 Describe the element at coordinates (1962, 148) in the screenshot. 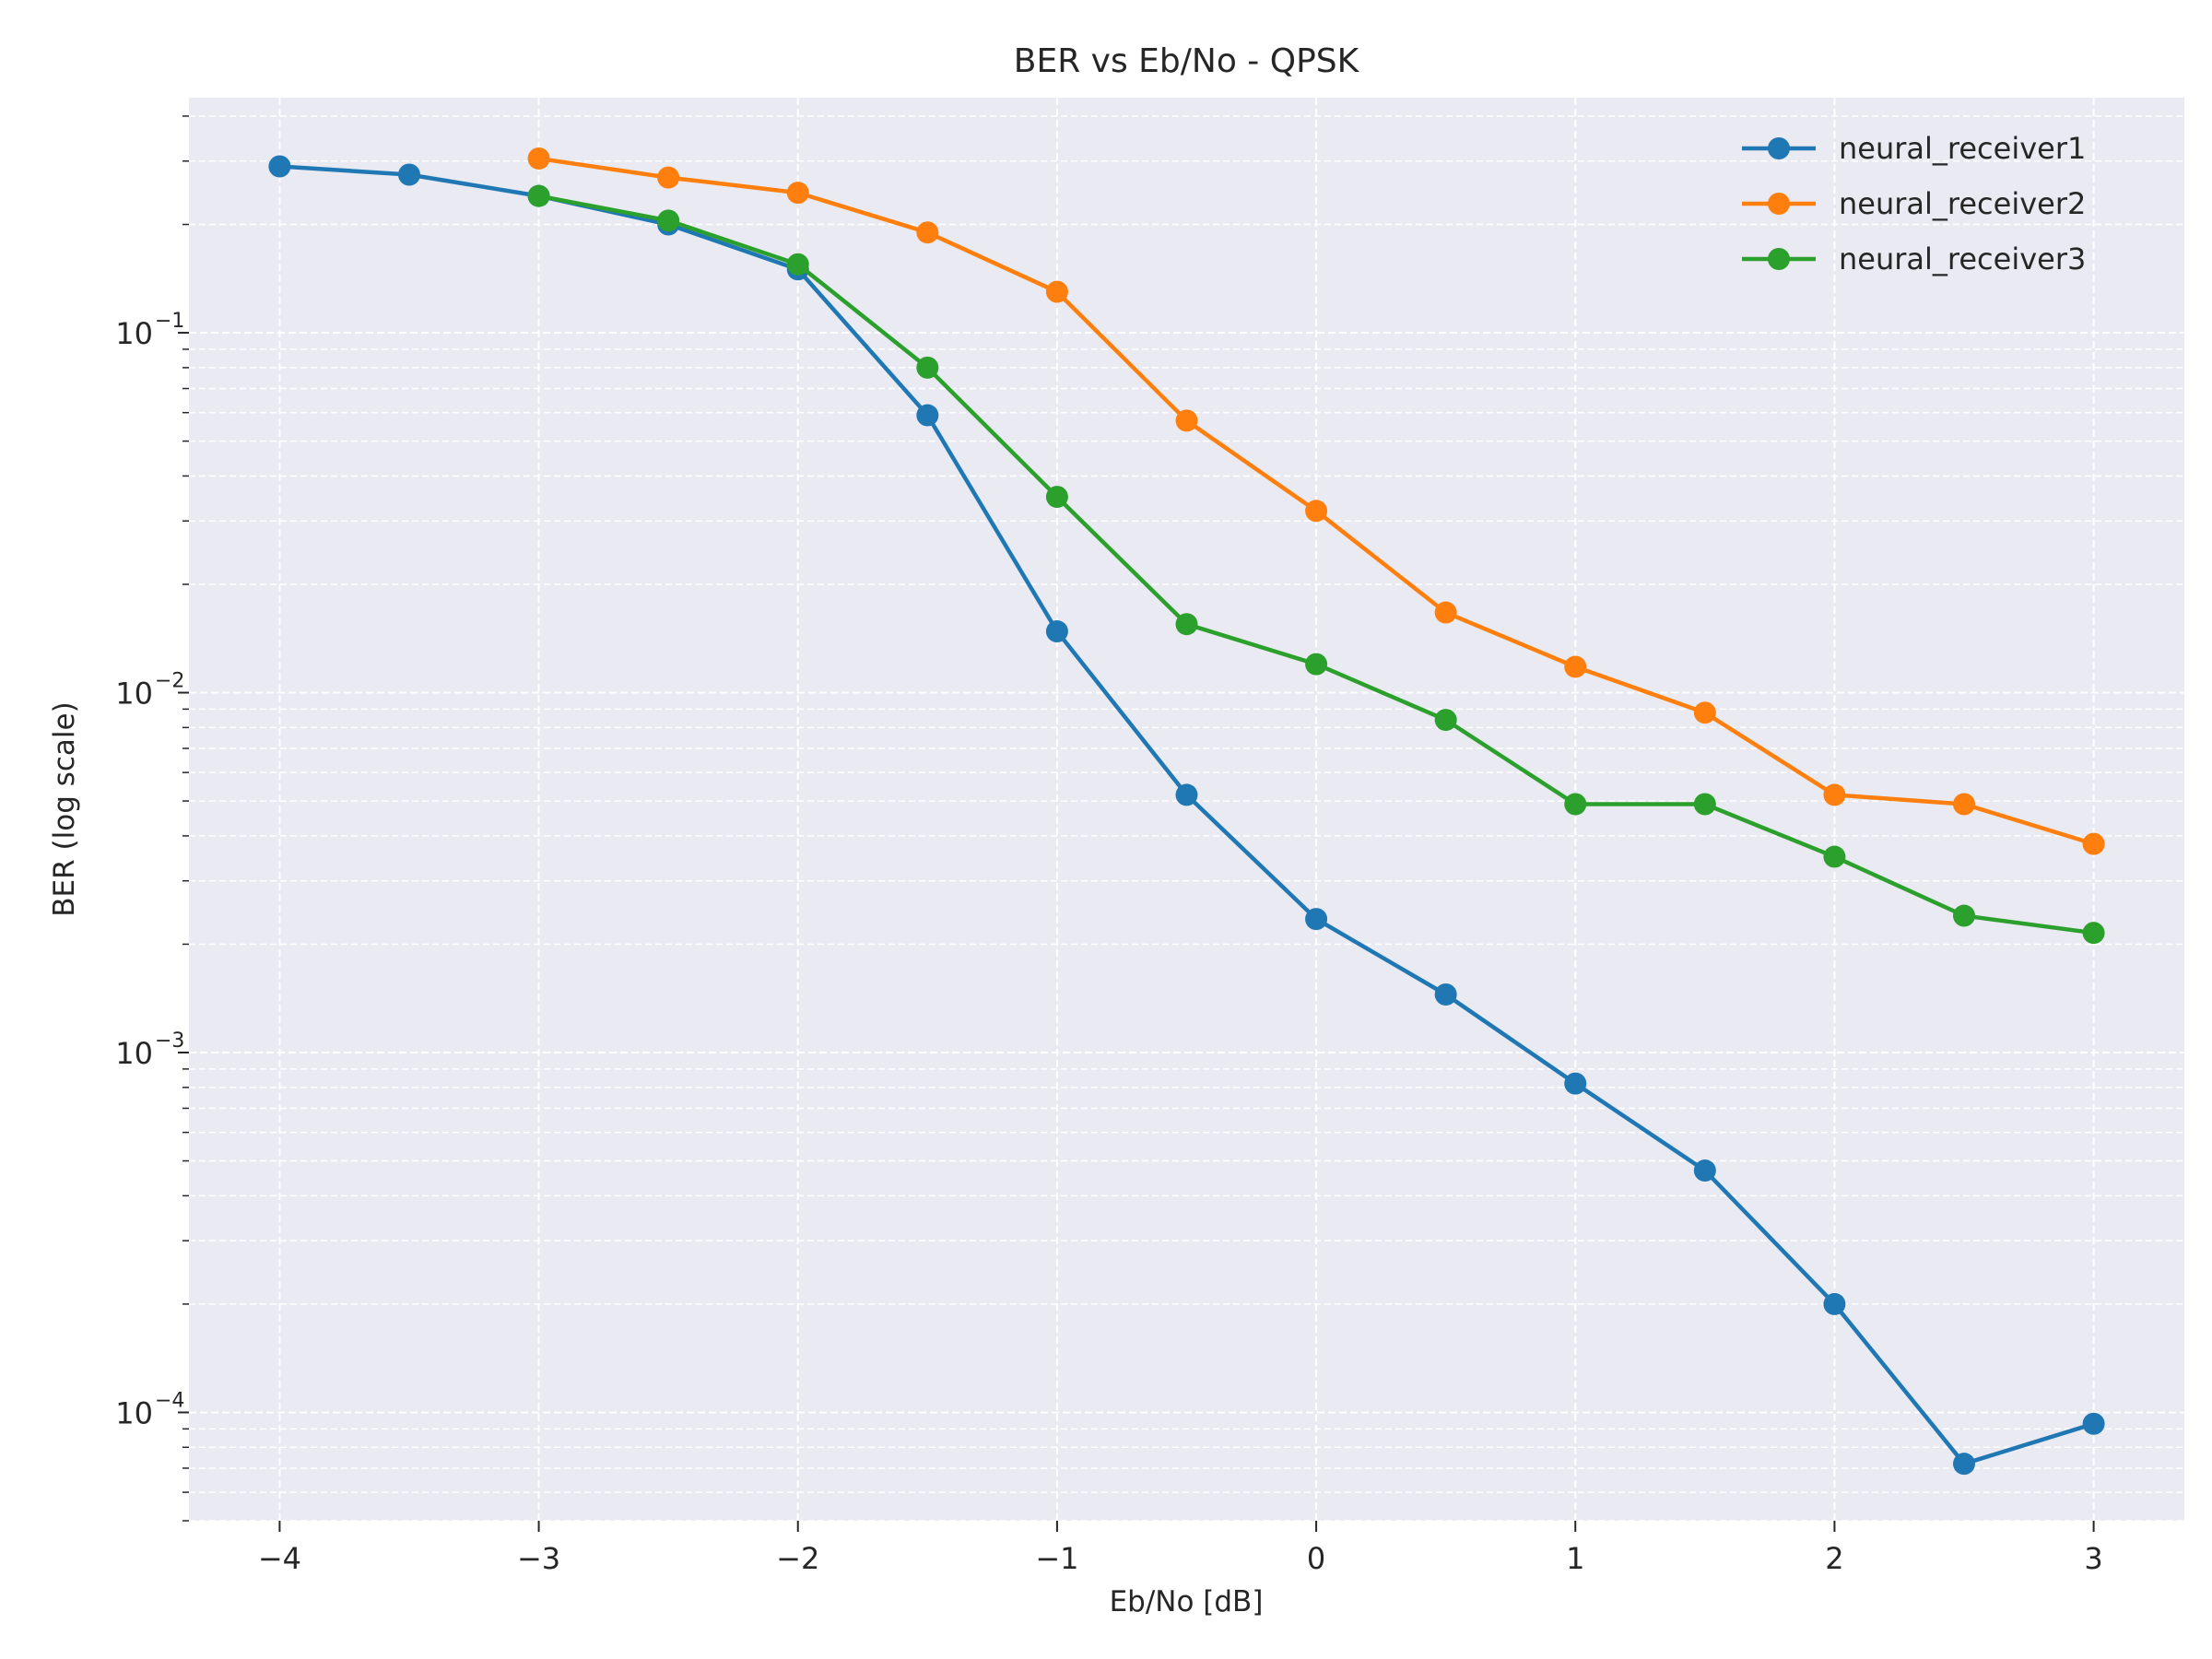

I see `legend-label: neural_receiver1` at that location.